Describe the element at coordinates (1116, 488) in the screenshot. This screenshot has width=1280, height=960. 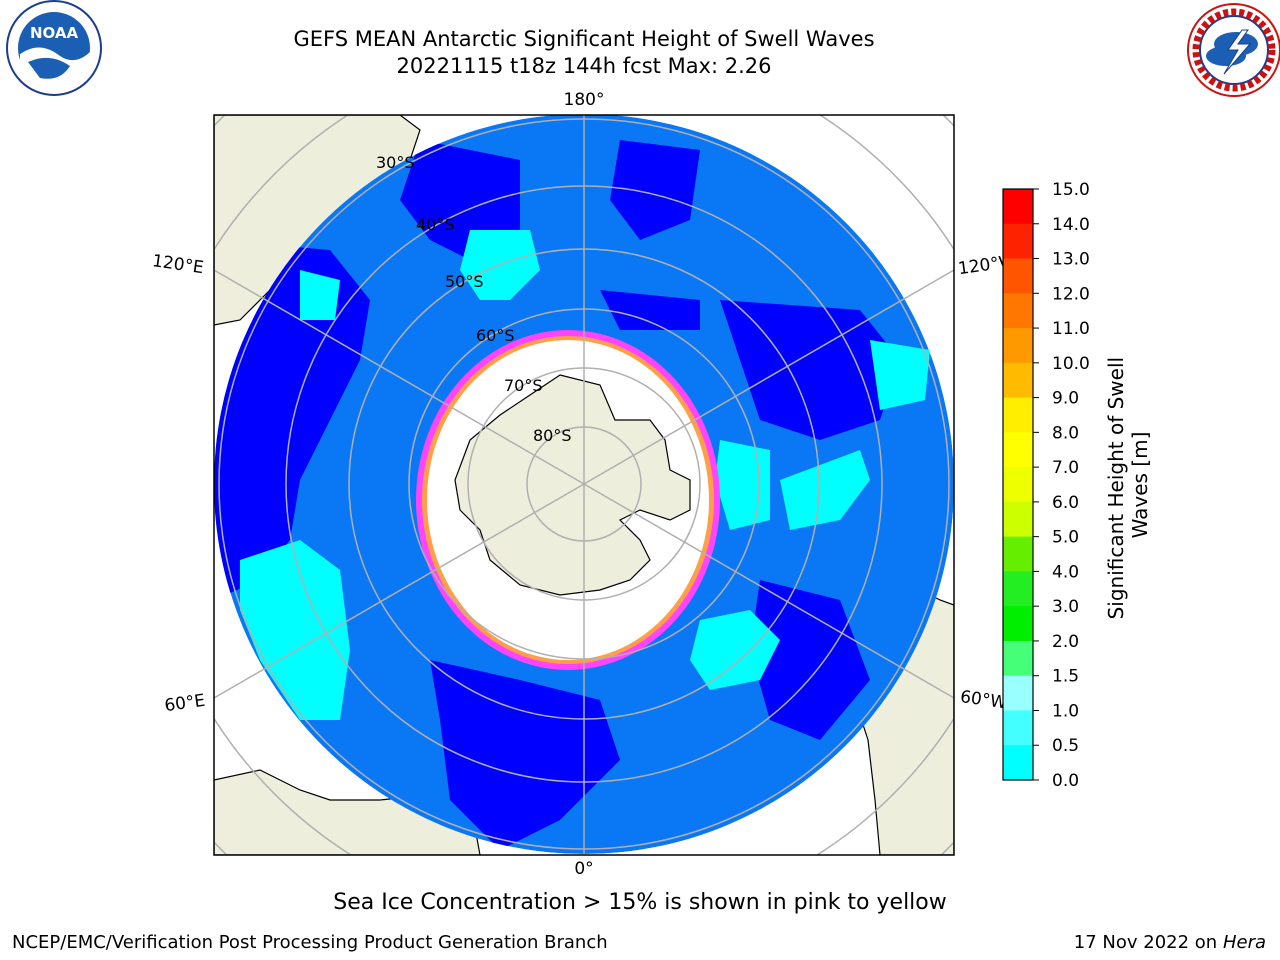
I see `colorbar-title-line1: Significant Height of Swell` at that location.